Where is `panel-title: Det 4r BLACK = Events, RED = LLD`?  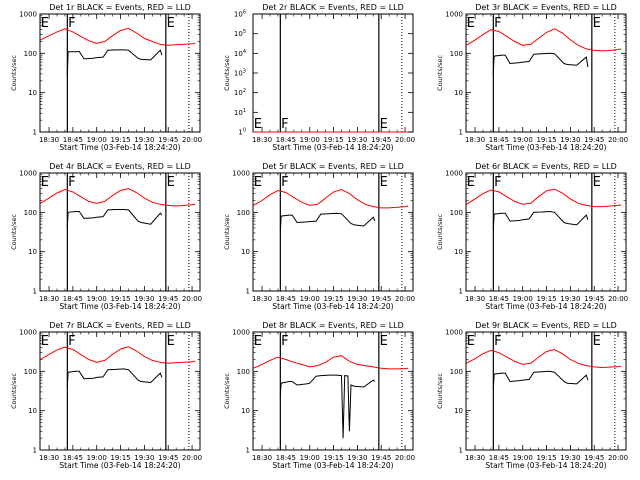 panel-title: Det 4r BLACK = Events, RED = LLD is located at coordinates (120, 166).